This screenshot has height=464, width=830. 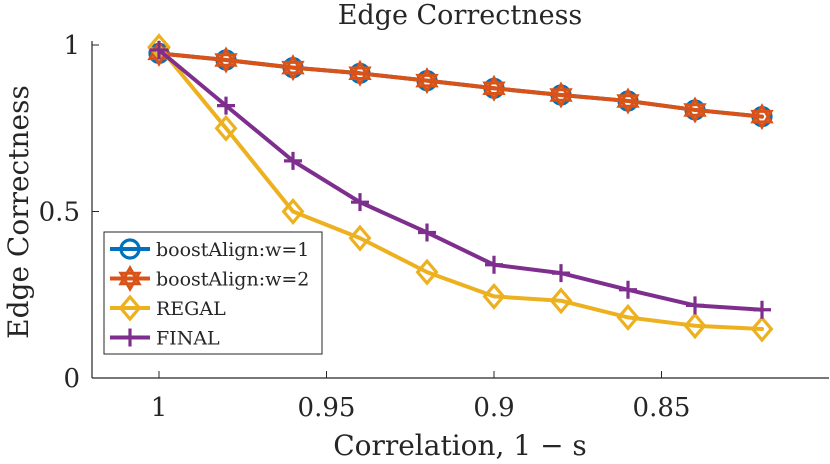 What do you see at coordinates (191, 309) in the screenshot?
I see `legend-label: REGAL` at bounding box center [191, 309].